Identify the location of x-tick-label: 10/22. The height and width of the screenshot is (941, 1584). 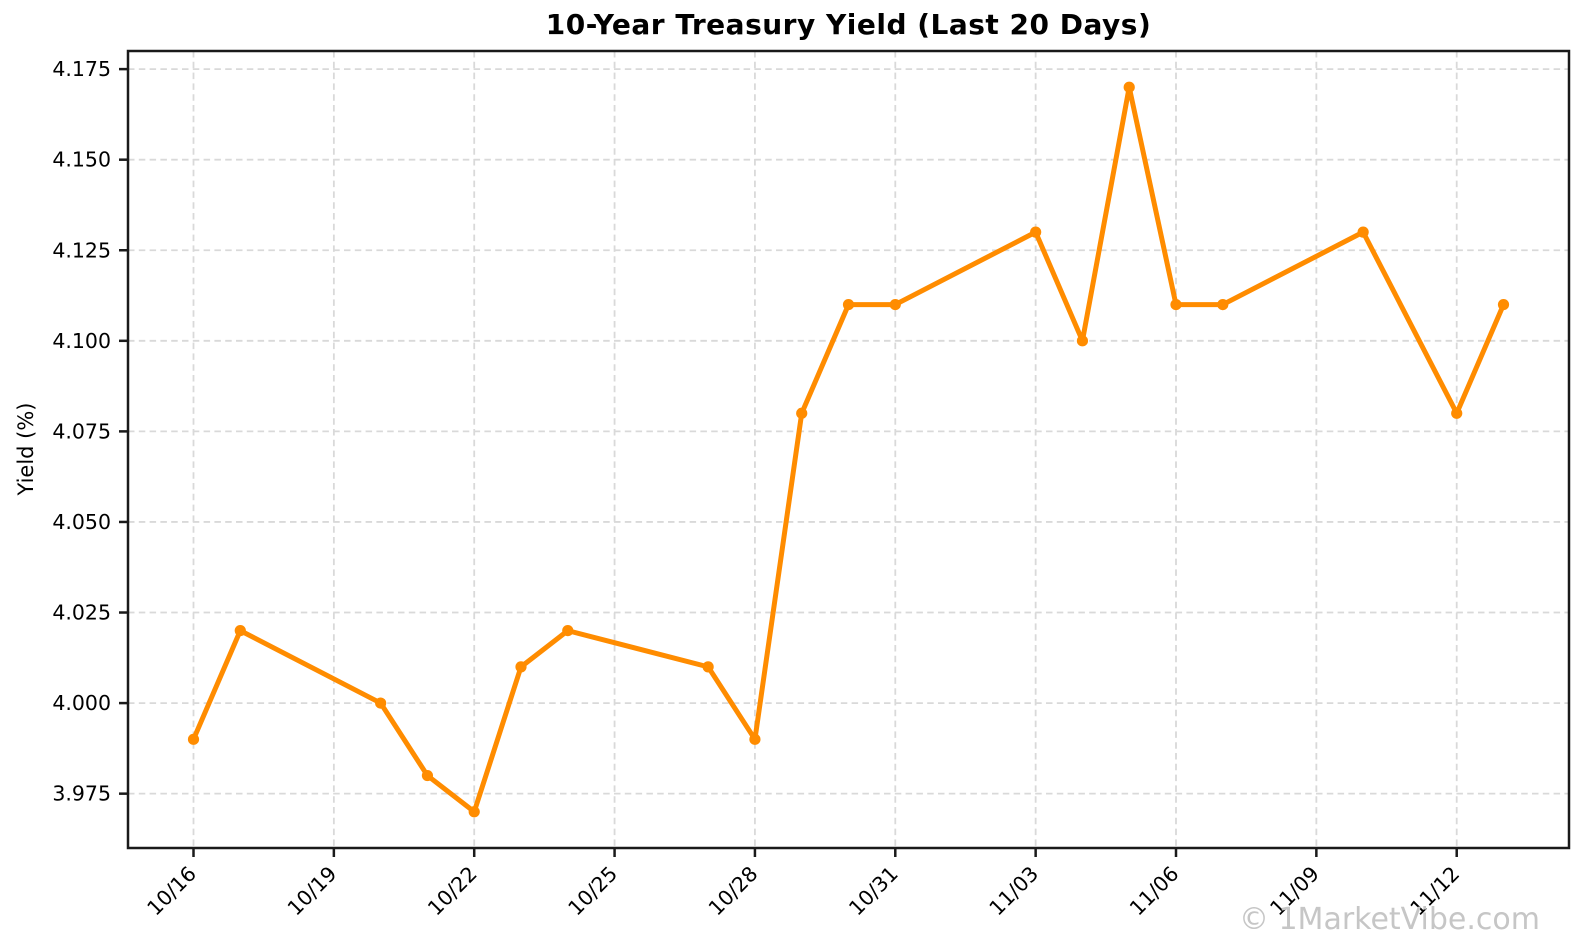
(452, 891).